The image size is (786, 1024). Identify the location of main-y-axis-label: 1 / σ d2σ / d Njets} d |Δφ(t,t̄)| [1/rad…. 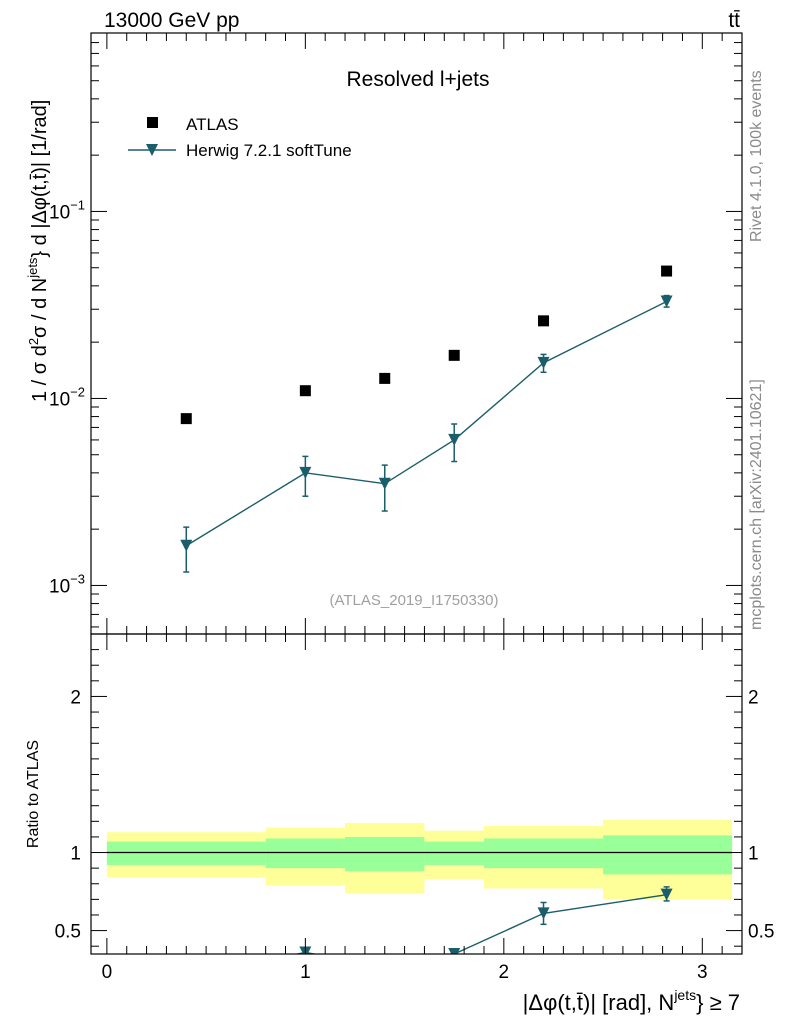
(38, 251).